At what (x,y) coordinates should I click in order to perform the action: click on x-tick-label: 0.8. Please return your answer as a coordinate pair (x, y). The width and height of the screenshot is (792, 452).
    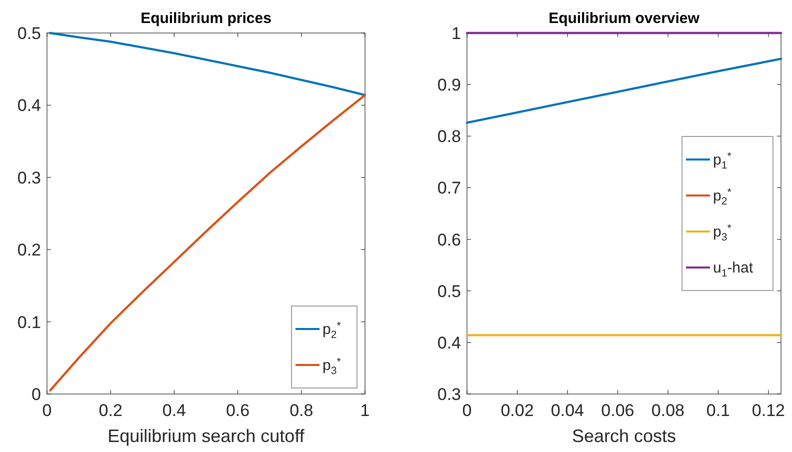
    Looking at the image, I should click on (302, 410).